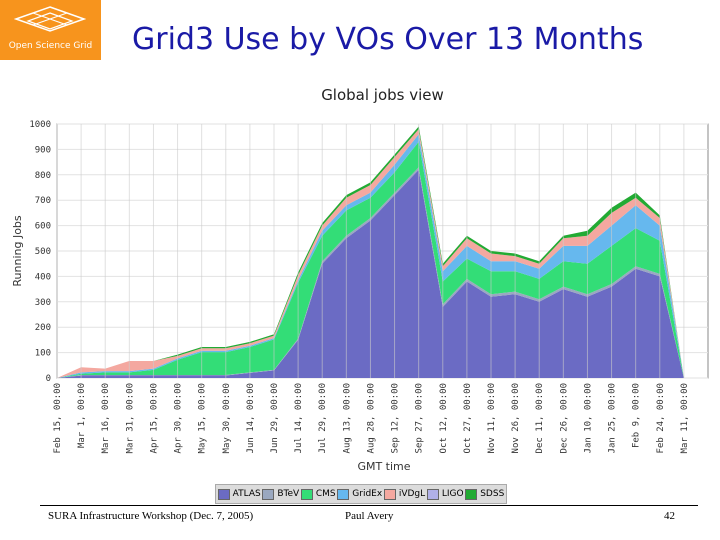 Image resolution: width=720 pixels, height=540 pixels. Describe the element at coordinates (43, 328) in the screenshot. I see `y-tick-label: 200` at that location.